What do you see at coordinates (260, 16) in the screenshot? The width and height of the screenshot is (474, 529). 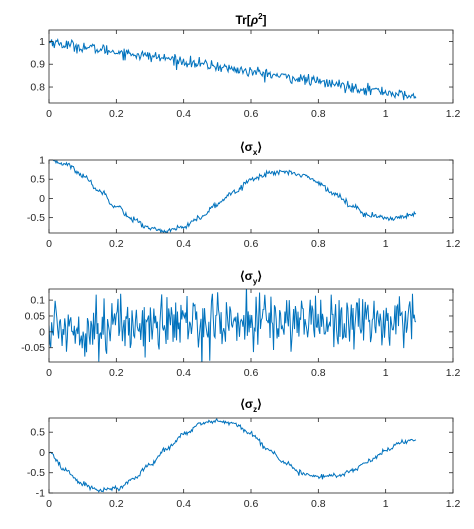 I see `title-purity-sup: 2` at bounding box center [260, 16].